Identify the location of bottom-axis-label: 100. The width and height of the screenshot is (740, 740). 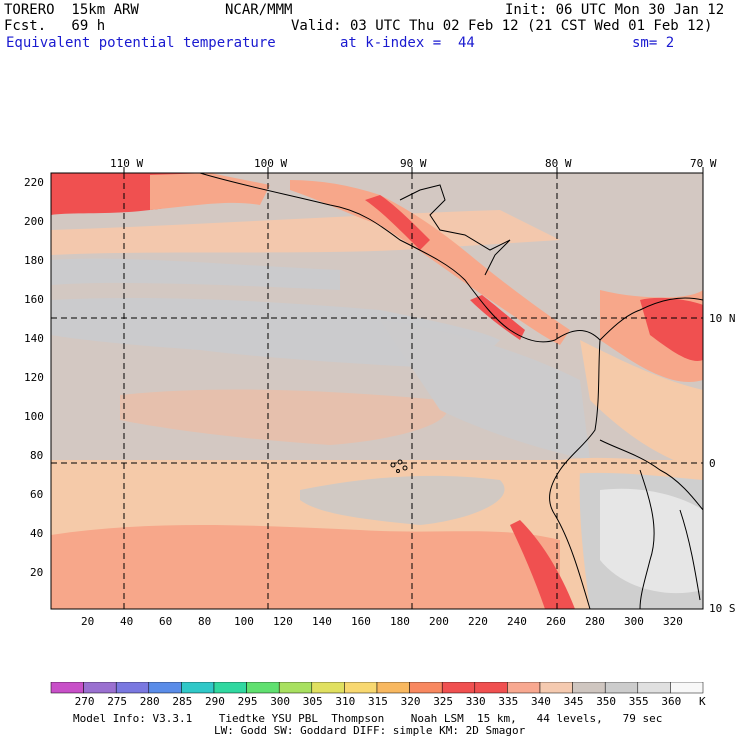
(244, 621).